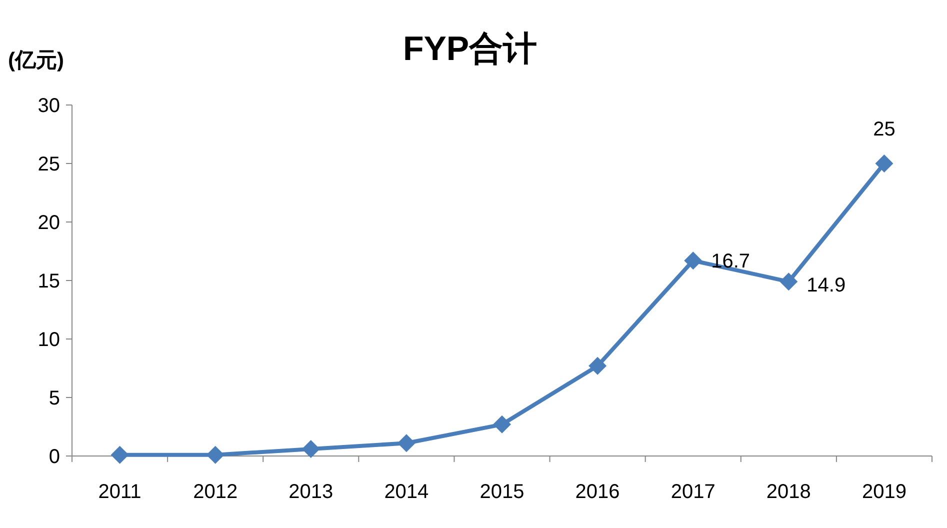 This screenshot has width=947, height=528. I want to click on x-tick-label: 2016, so click(597, 492).